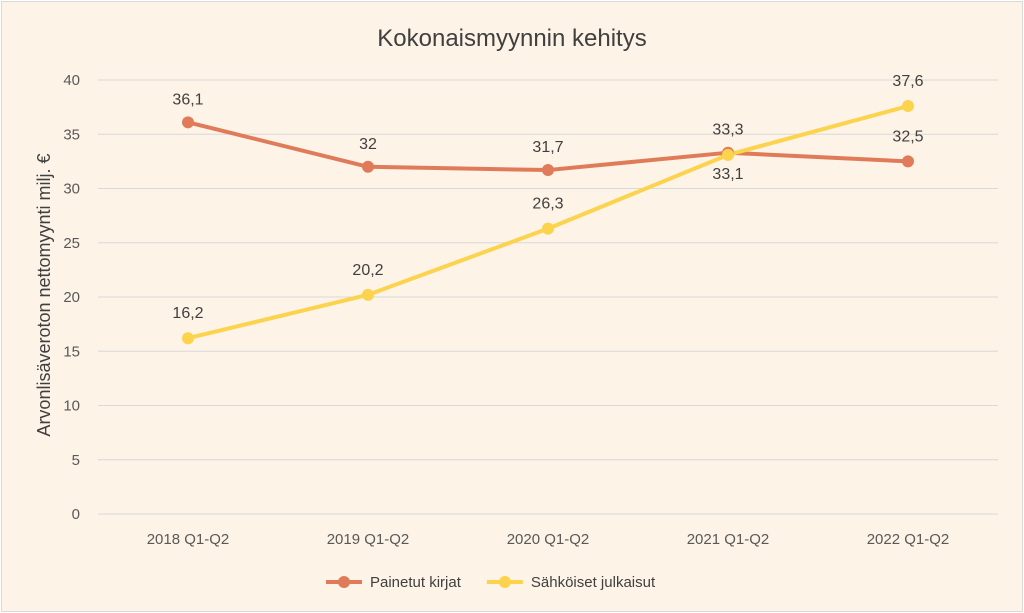  Describe the element at coordinates (71, 134) in the screenshot. I see `y-tick-label: 35` at that location.